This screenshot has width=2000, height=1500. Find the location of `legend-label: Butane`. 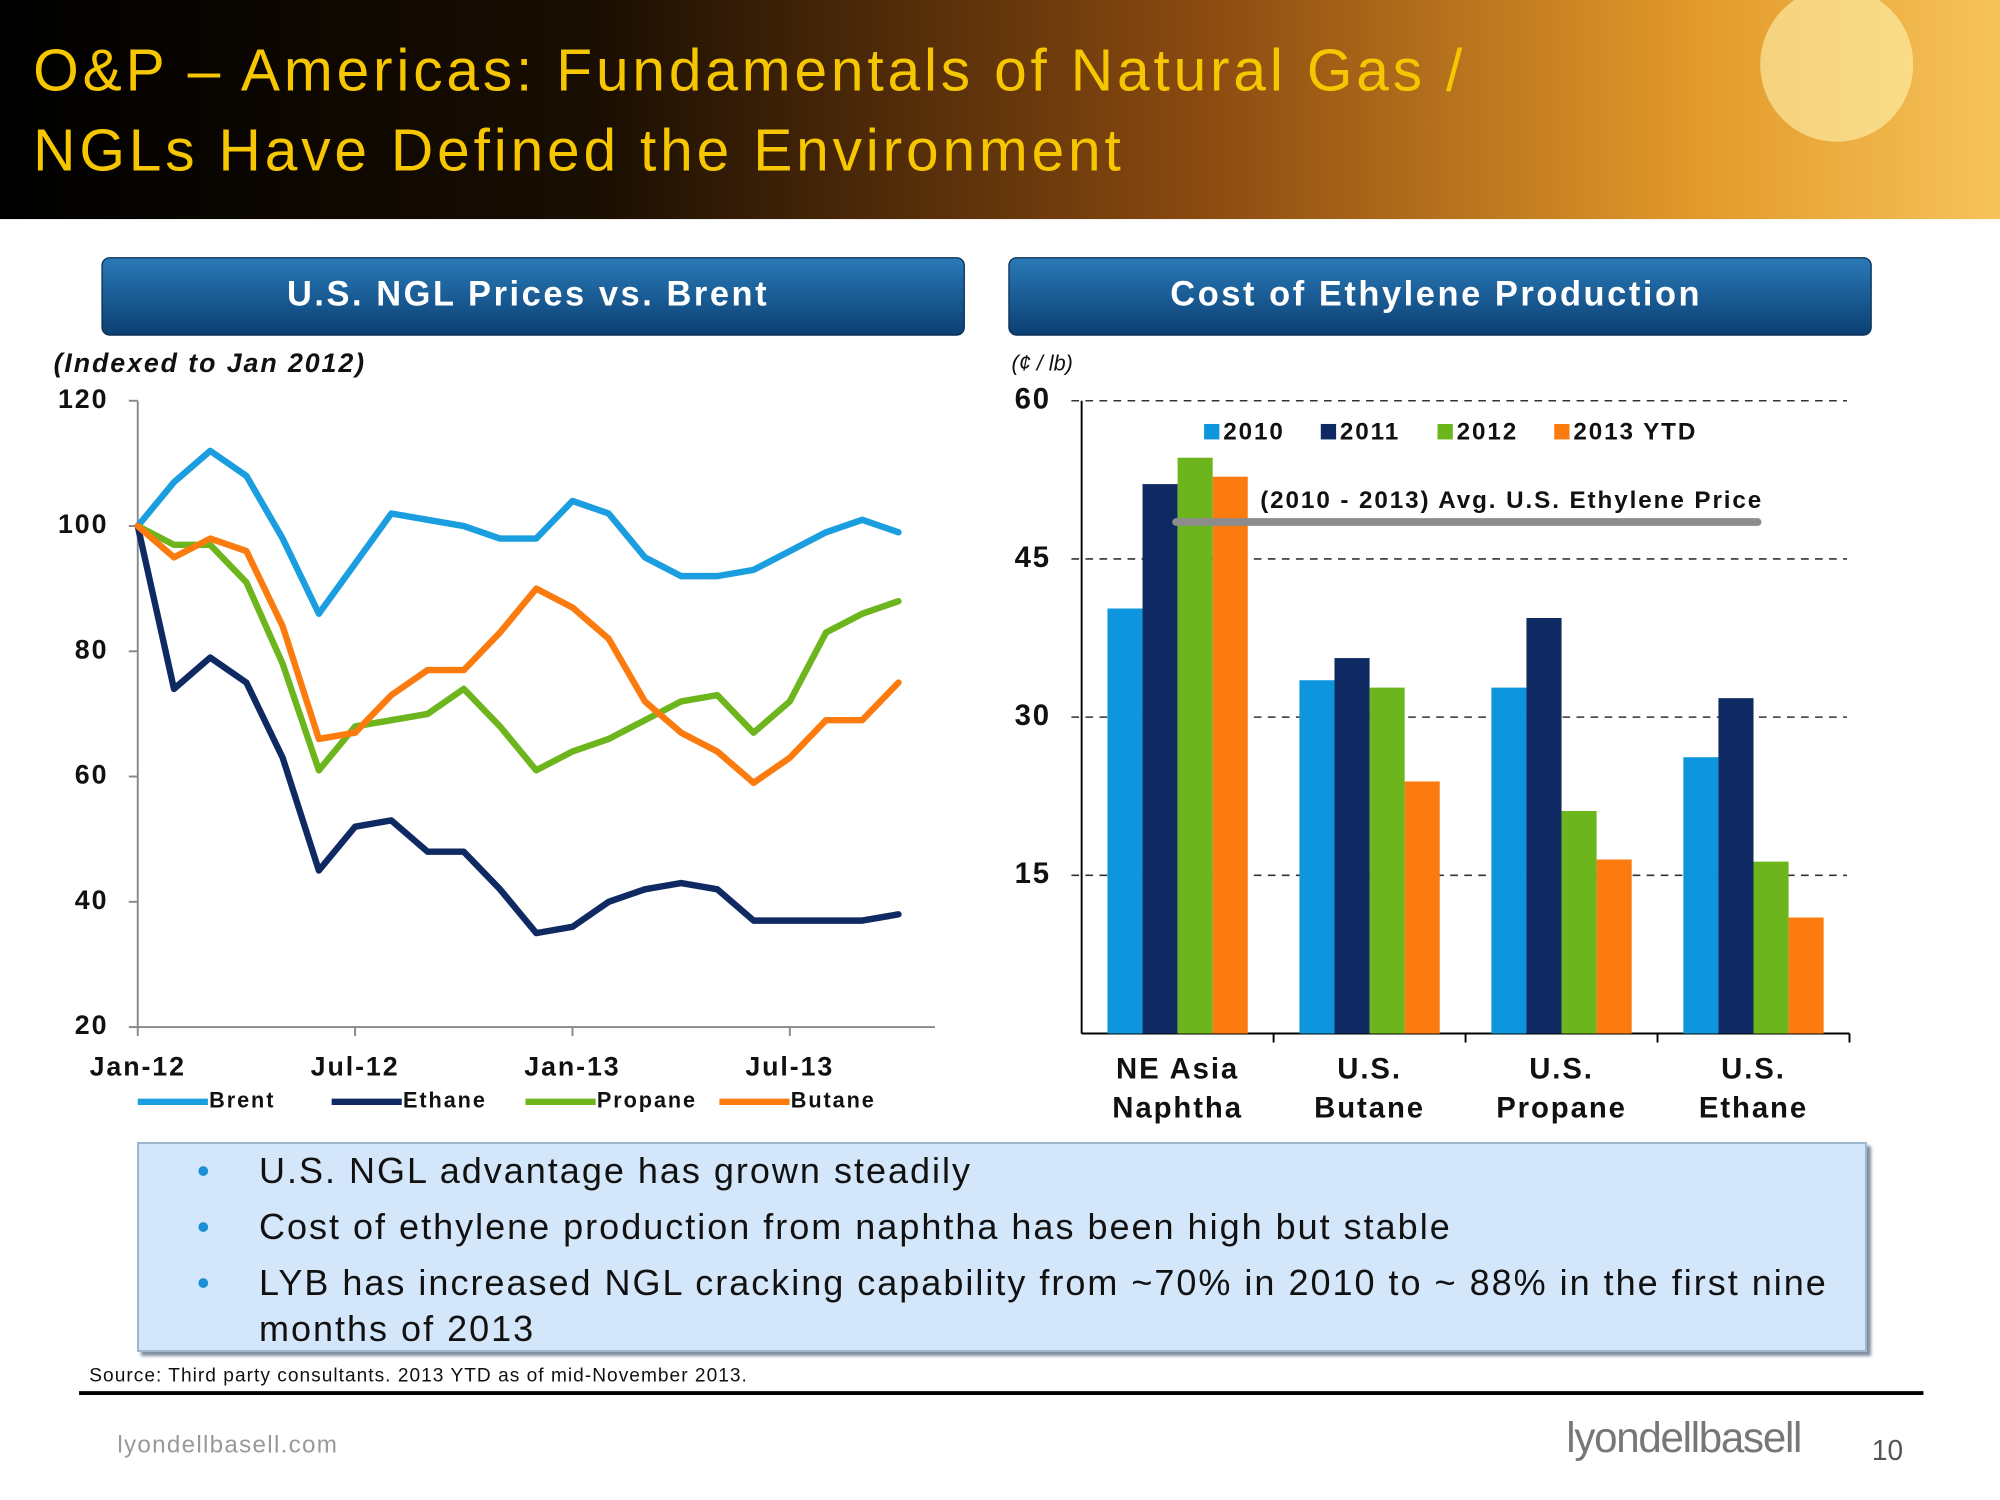

legend-label: Butane is located at coordinates (833, 1099).